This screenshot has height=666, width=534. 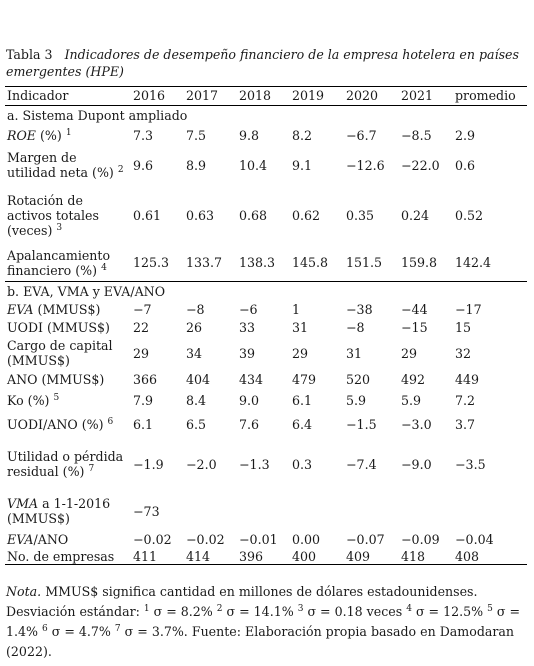 What do you see at coordinates (414, 327) in the screenshot?
I see `cell-2021: −15` at bounding box center [414, 327].